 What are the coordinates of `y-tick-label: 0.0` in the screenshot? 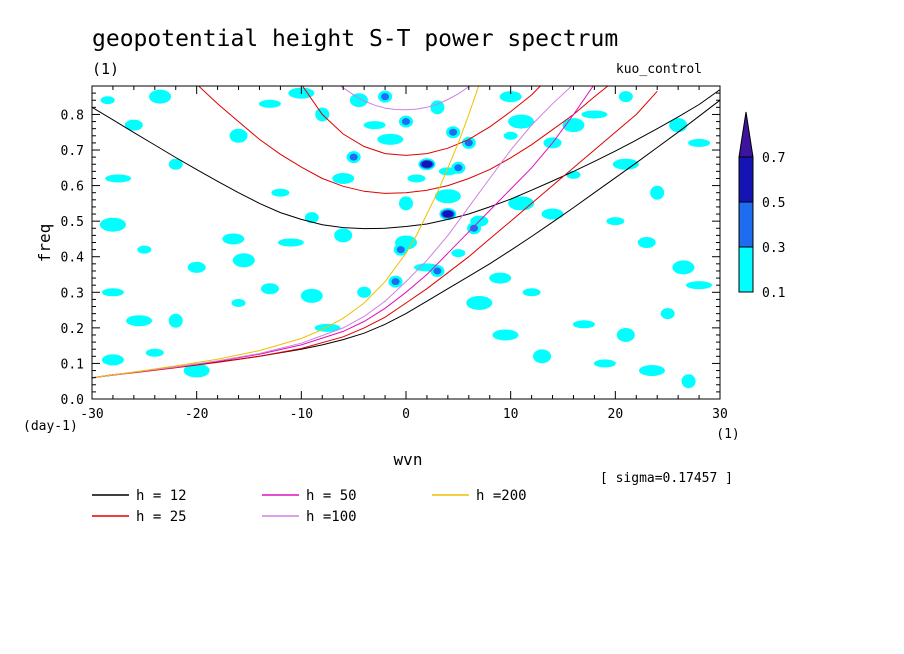 It's located at (72, 400).